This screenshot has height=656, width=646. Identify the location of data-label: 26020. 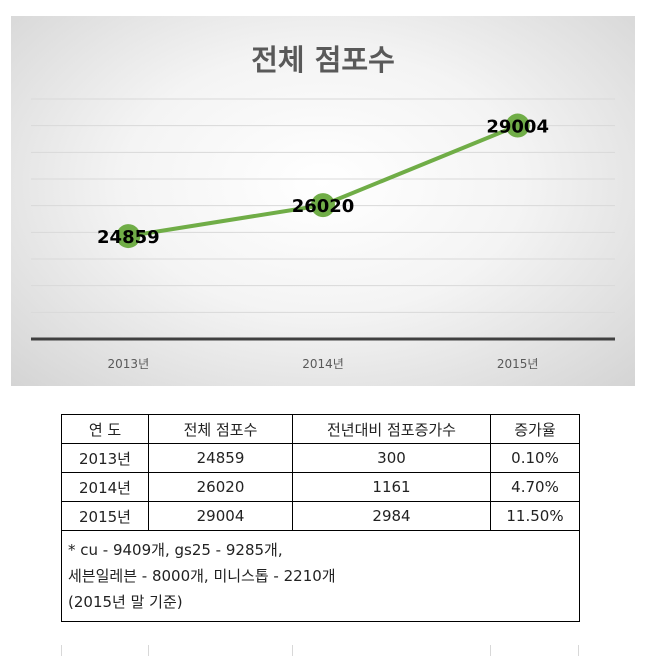
(323, 206).